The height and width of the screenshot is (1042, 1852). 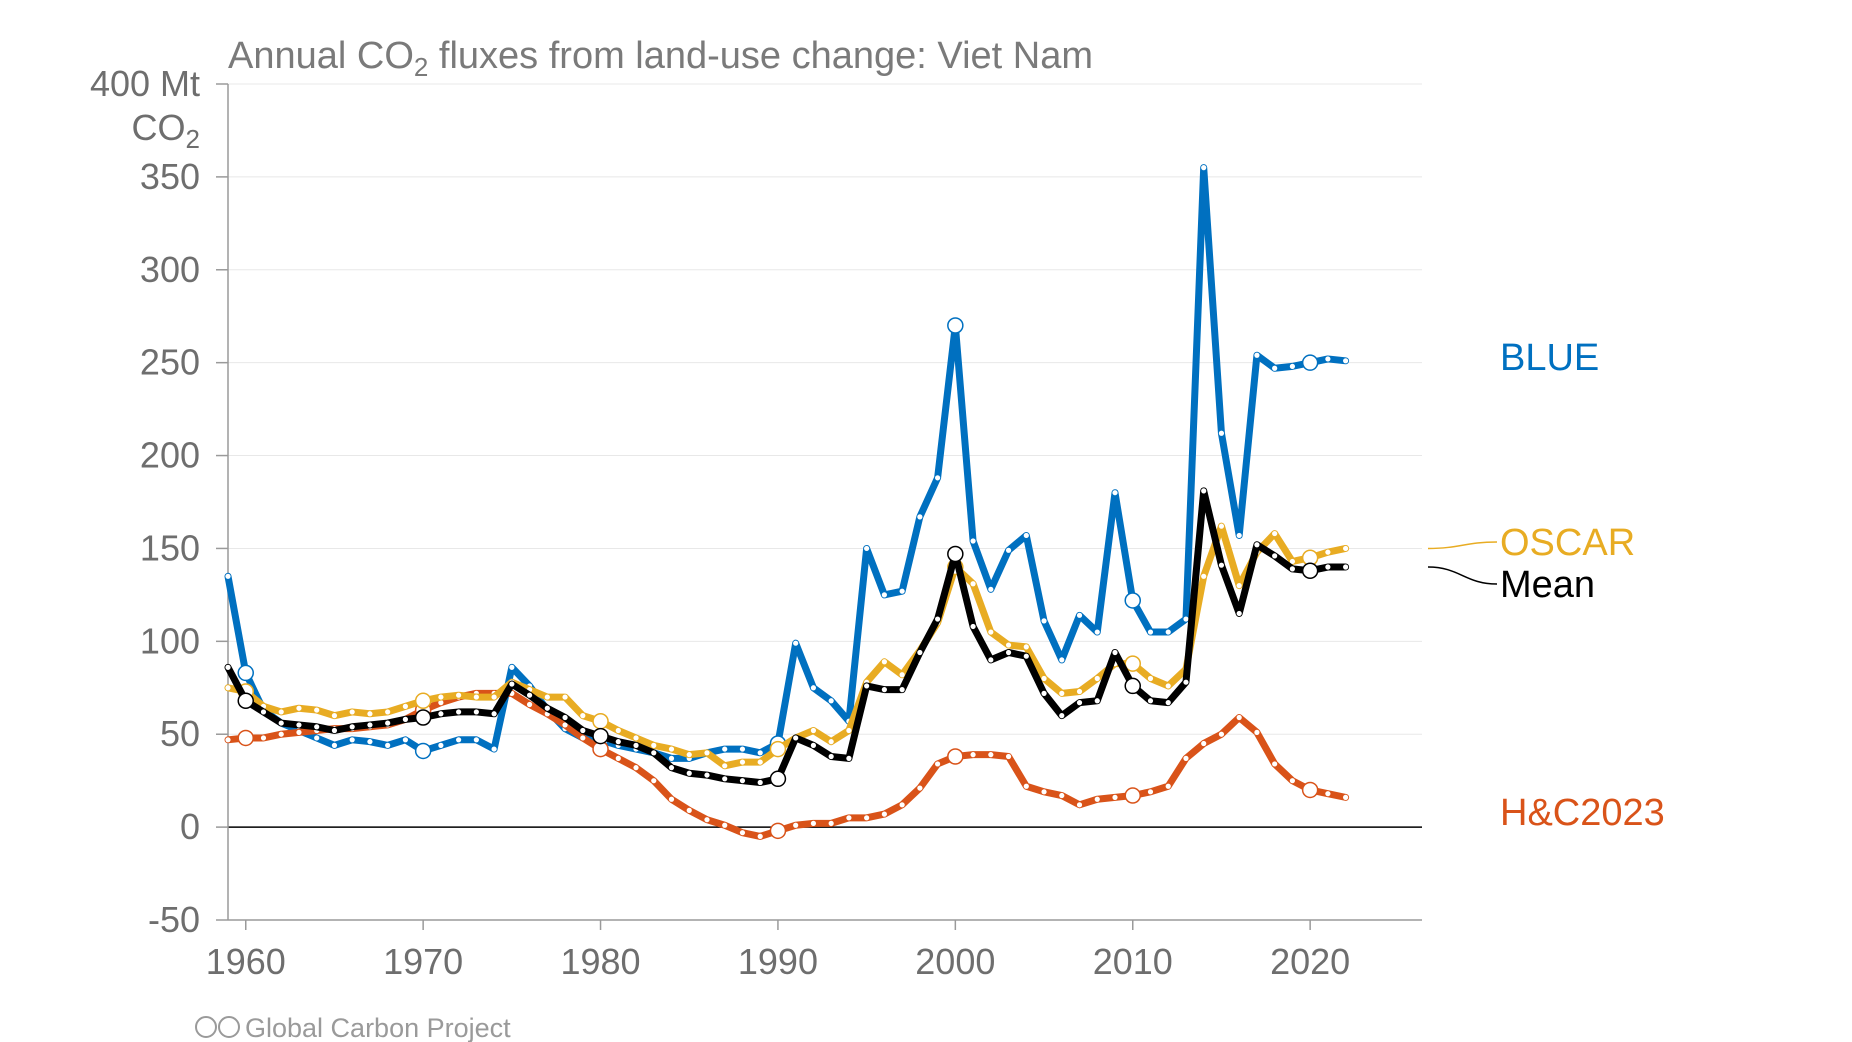 What do you see at coordinates (778, 961) in the screenshot?
I see `x-tick-labels: 1960 1970 1980 1990 2000 2010 2020` at bounding box center [778, 961].